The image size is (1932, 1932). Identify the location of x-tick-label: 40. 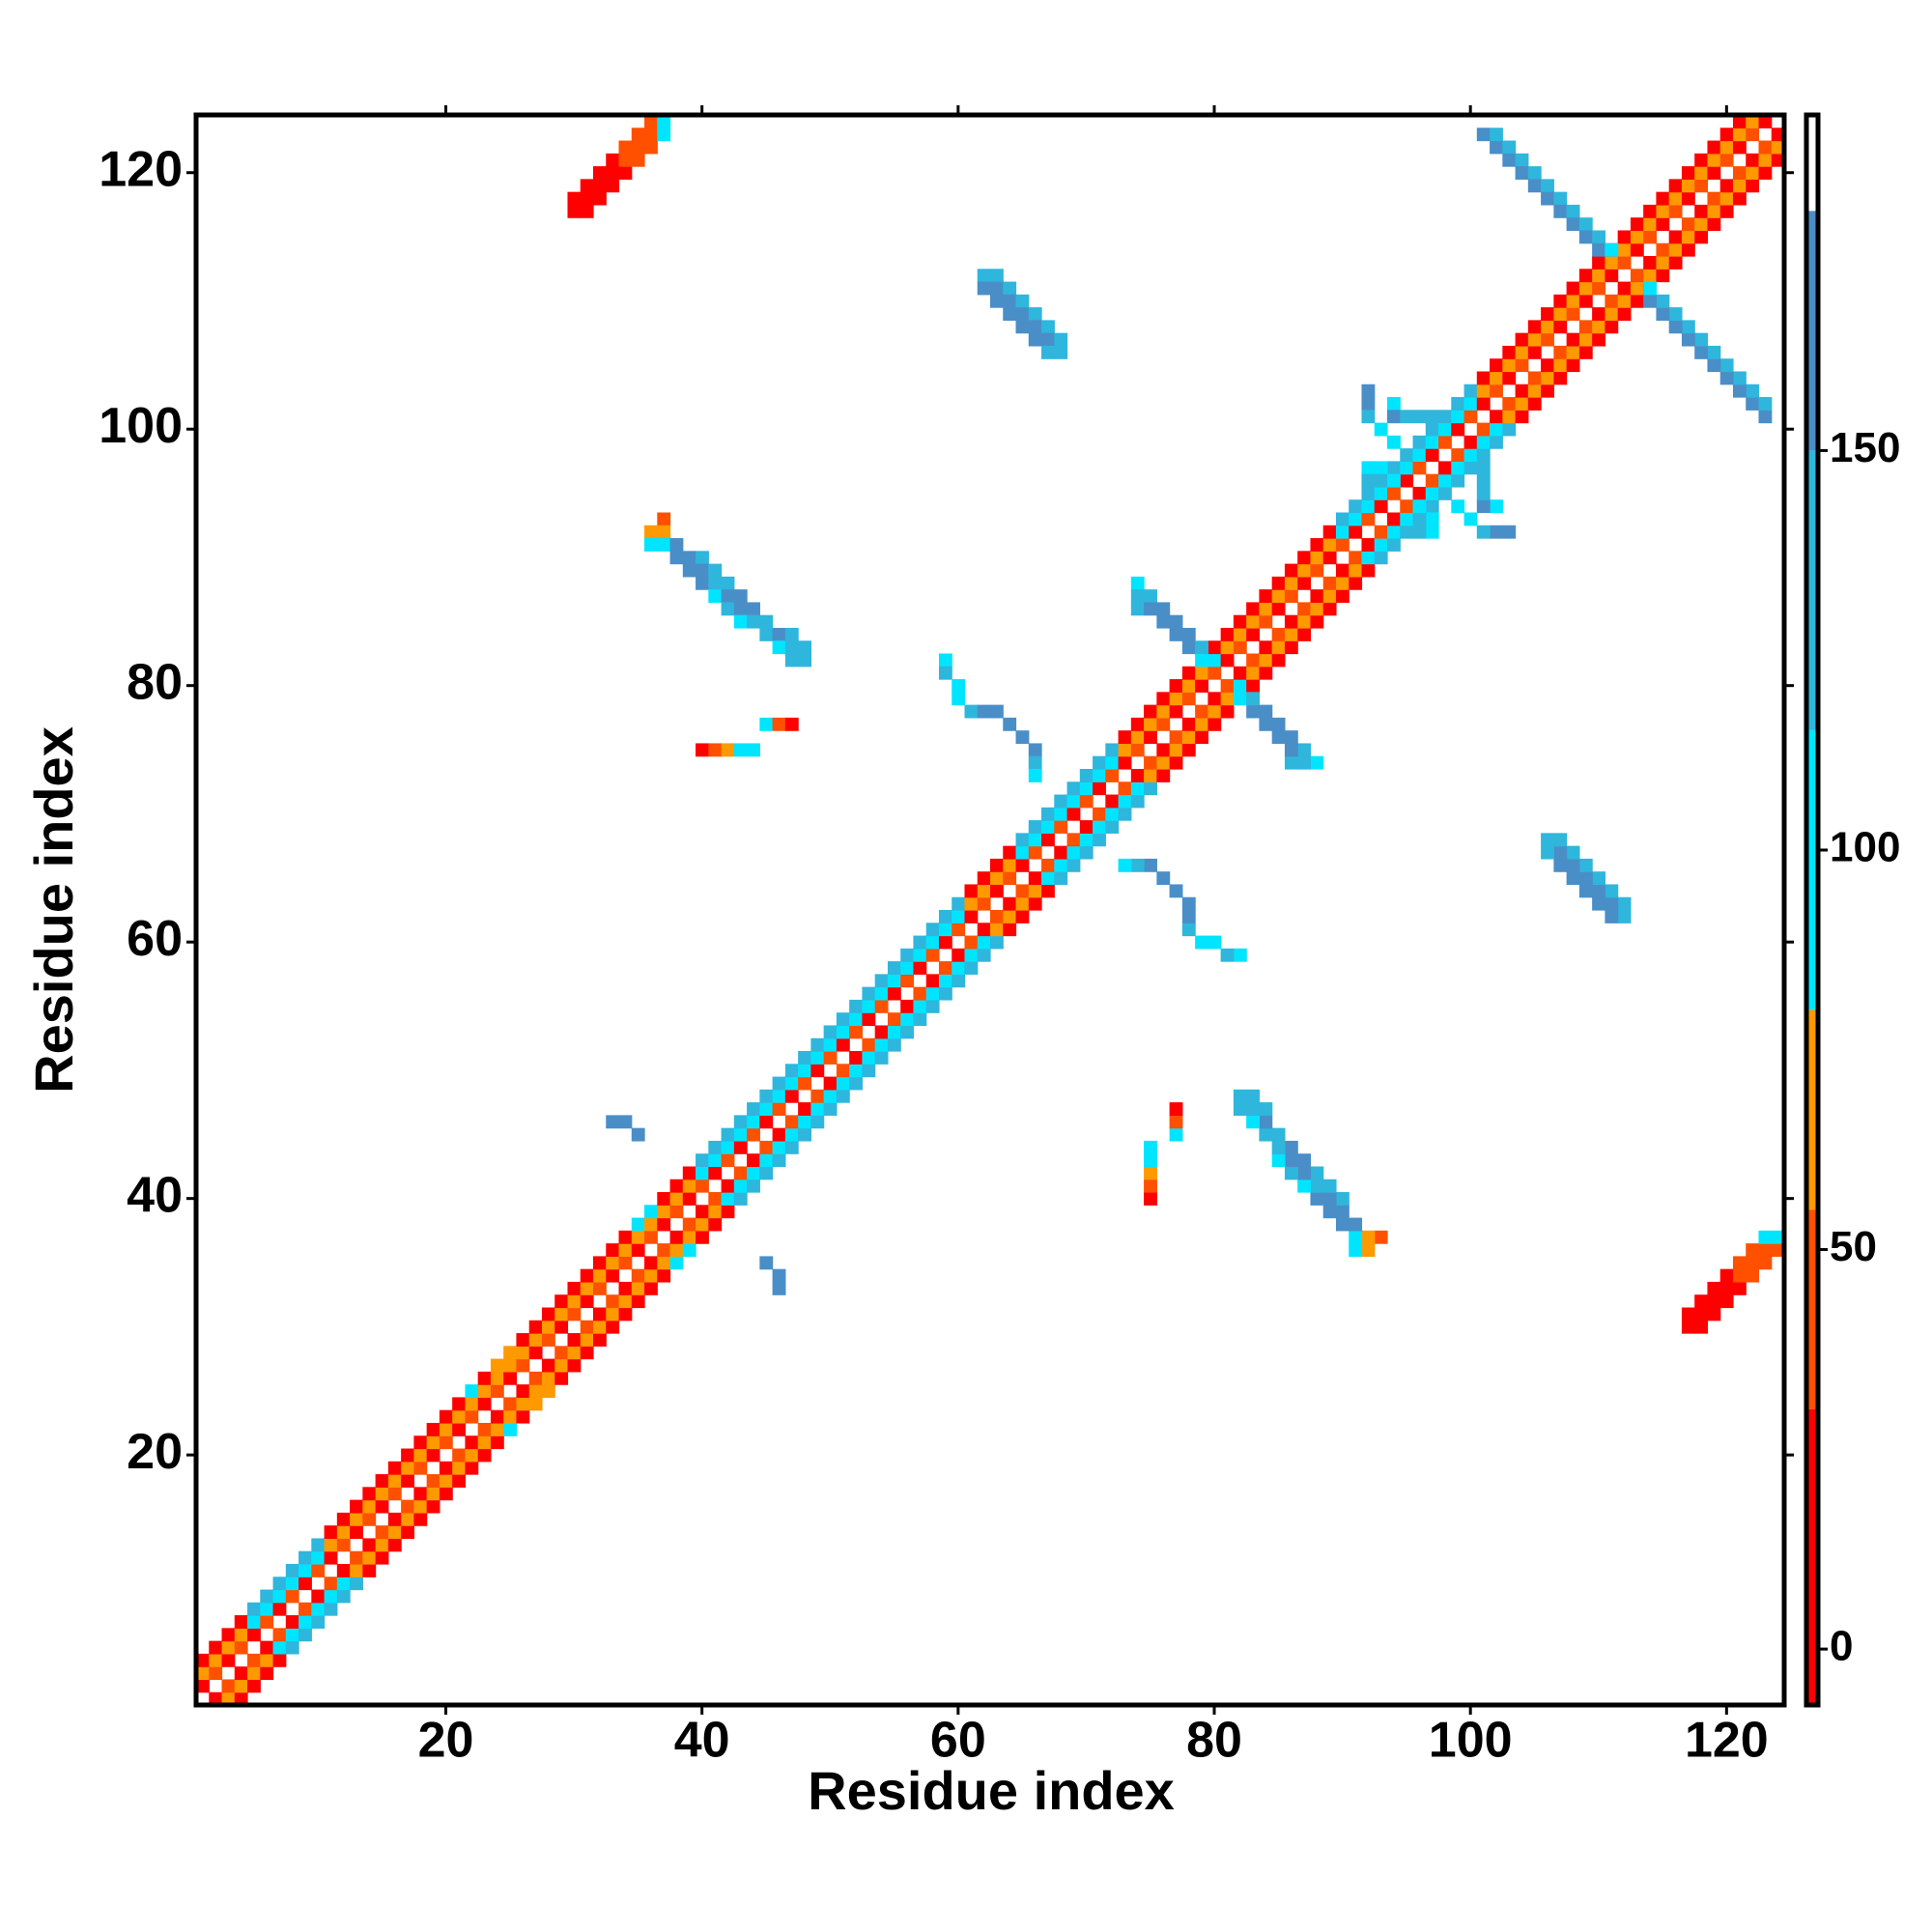
(702, 1741).